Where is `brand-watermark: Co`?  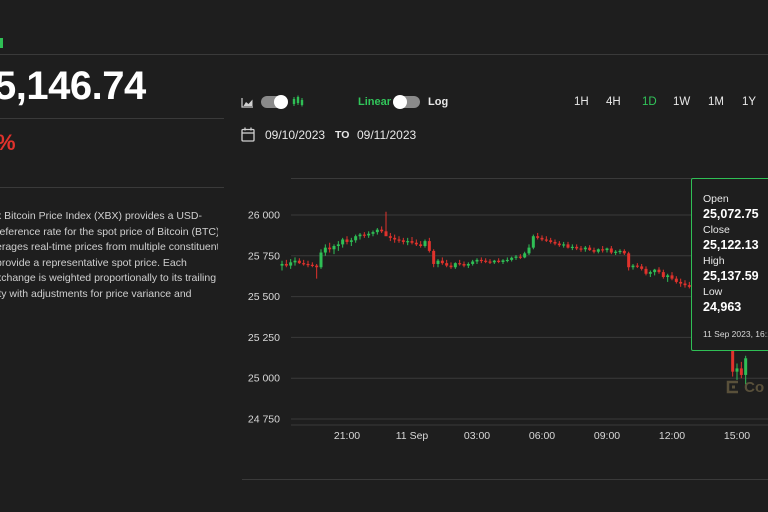 brand-watermark: Co is located at coordinates (745, 387).